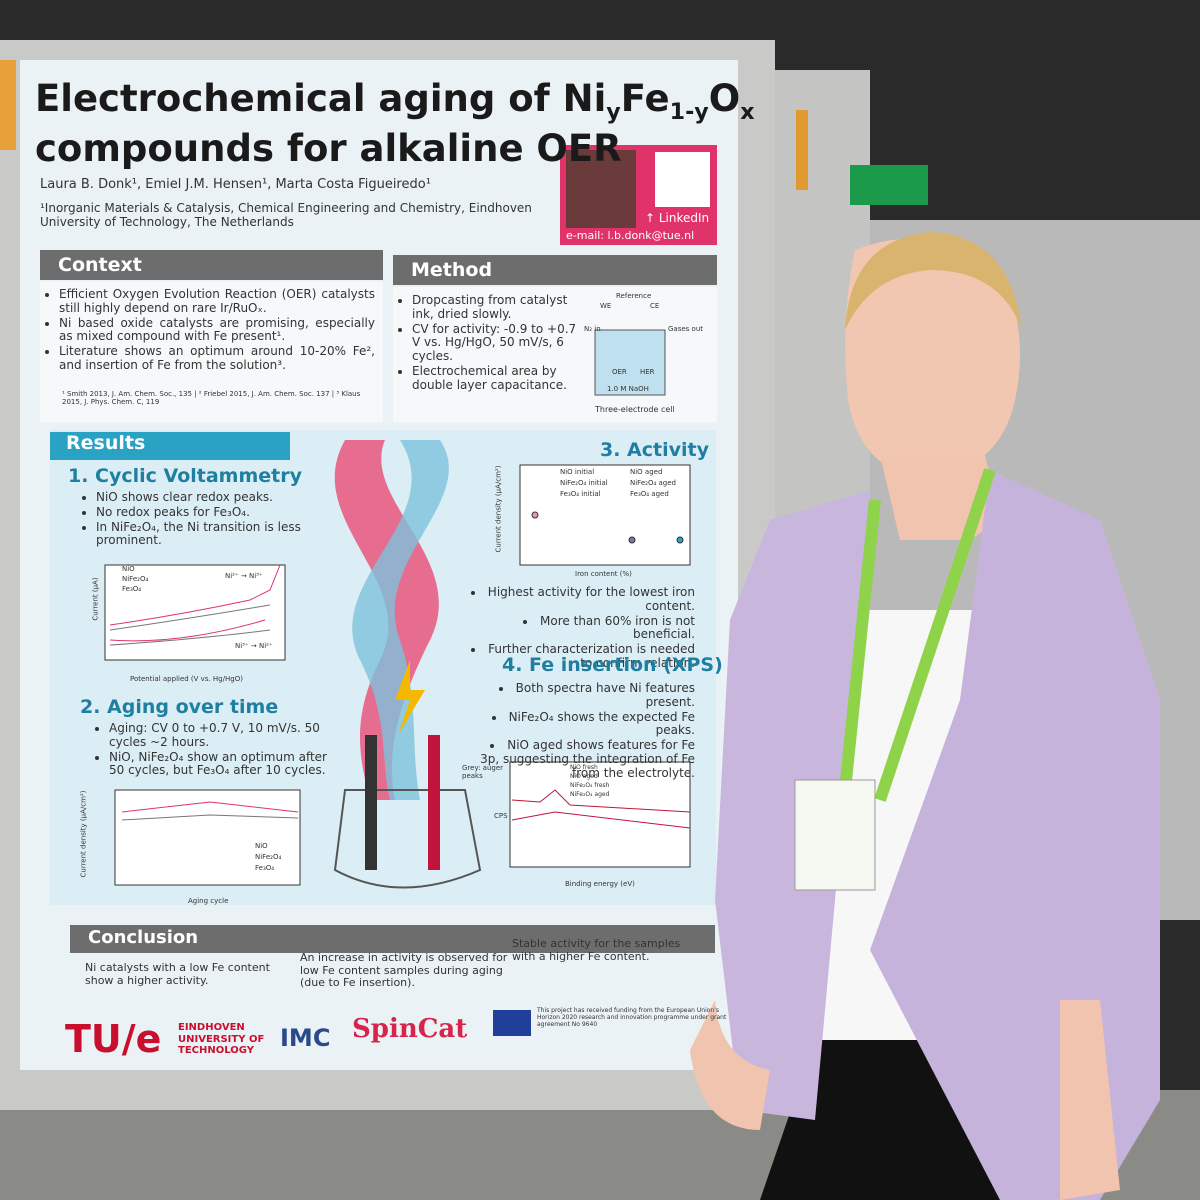 This screenshot has height=1200, width=1200. I want to click on context-box, so click(211, 352).